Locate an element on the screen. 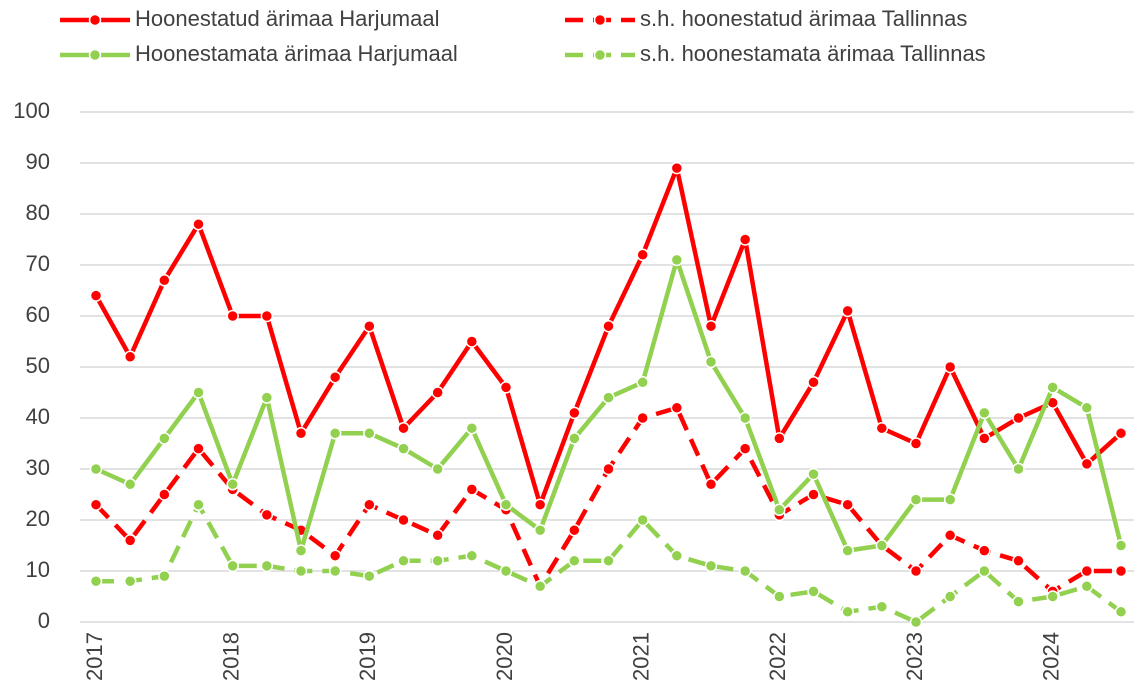 Image resolution: width=1134 pixels, height=696 pixels. x-tick-label: 2020 is located at coordinates (504, 656).